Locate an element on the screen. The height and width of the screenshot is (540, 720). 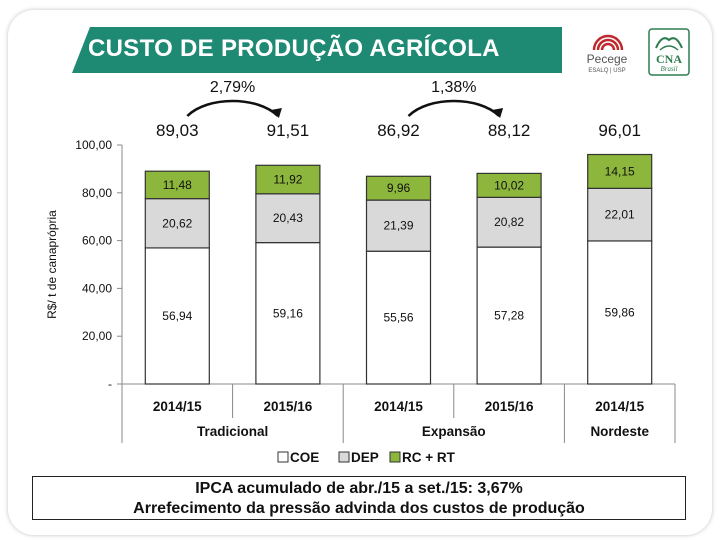
total-label: 88,12 is located at coordinates (509, 130).